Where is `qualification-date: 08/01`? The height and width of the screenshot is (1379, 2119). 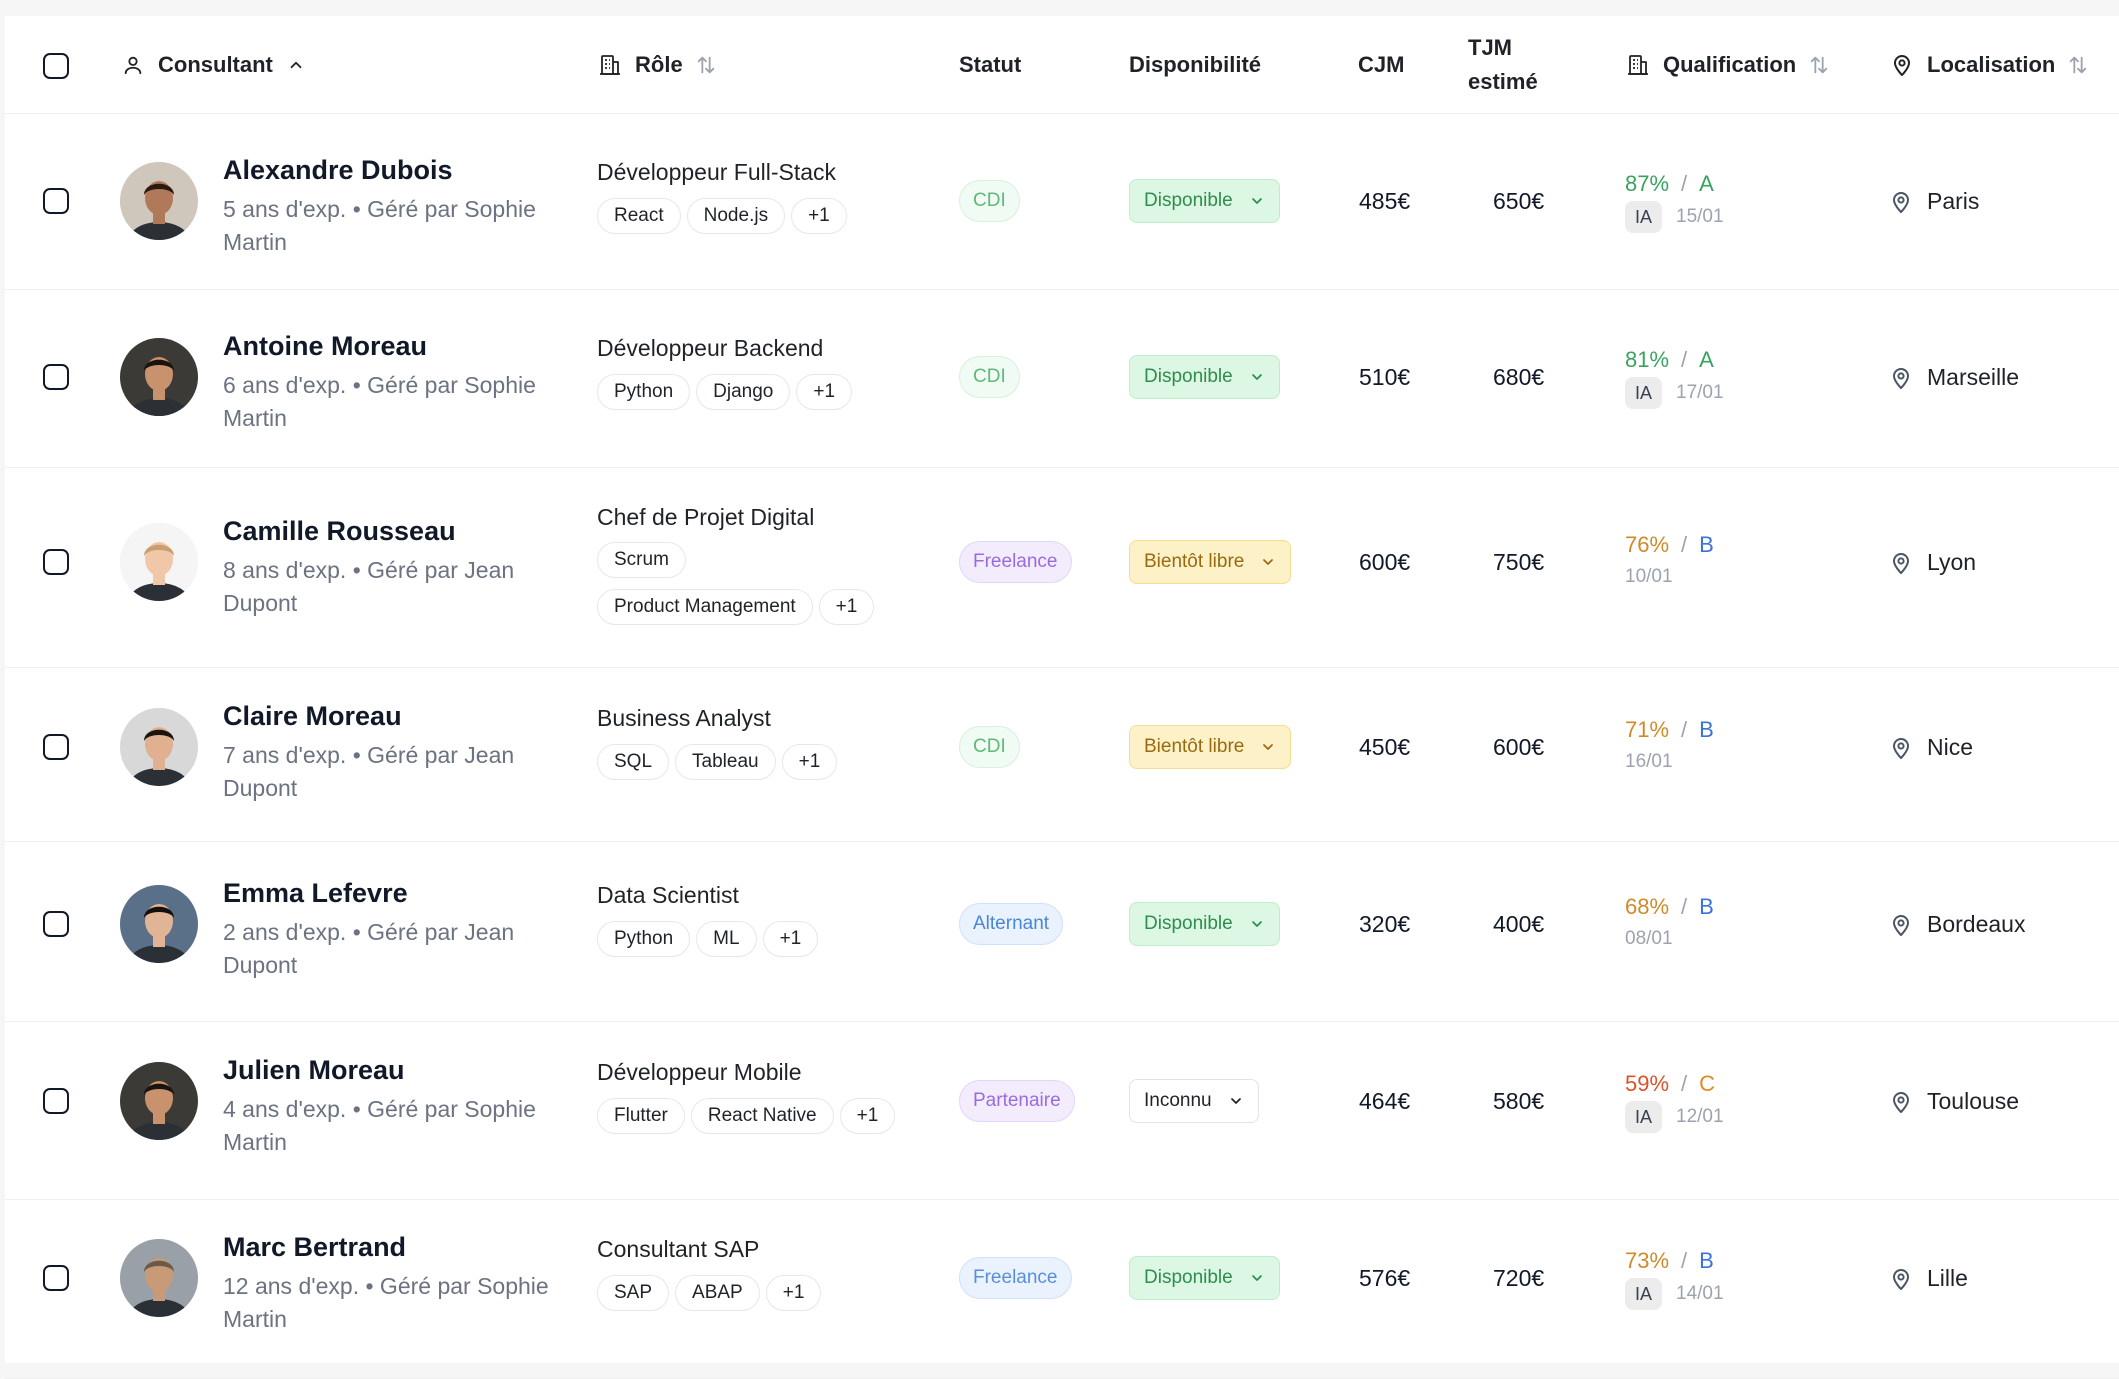 qualification-date: 08/01 is located at coordinates (1649, 938).